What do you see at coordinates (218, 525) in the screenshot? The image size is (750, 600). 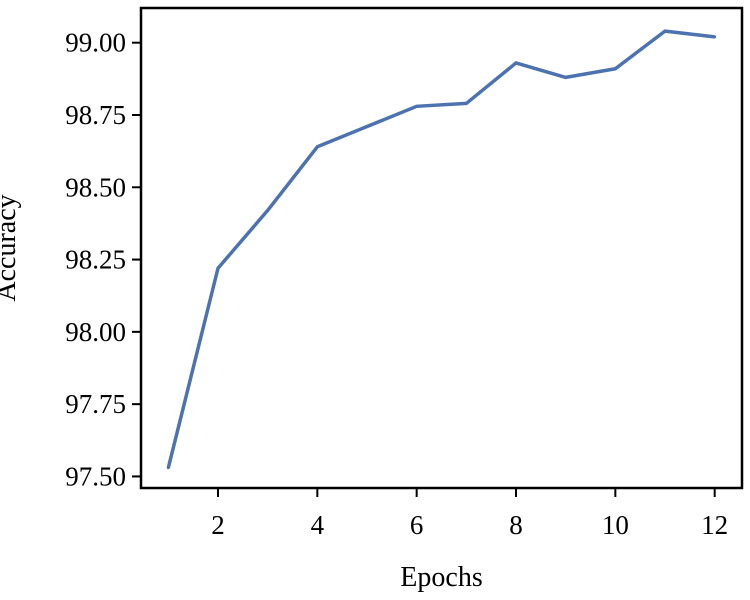 I see `x-tick-label: 2` at bounding box center [218, 525].